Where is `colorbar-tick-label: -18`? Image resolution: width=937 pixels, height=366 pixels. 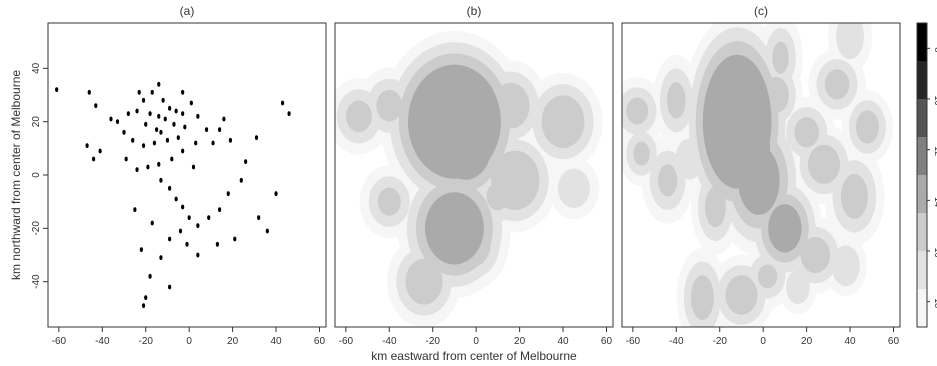
colorbar-tick-label: -18 is located at coordinates (935, 301).